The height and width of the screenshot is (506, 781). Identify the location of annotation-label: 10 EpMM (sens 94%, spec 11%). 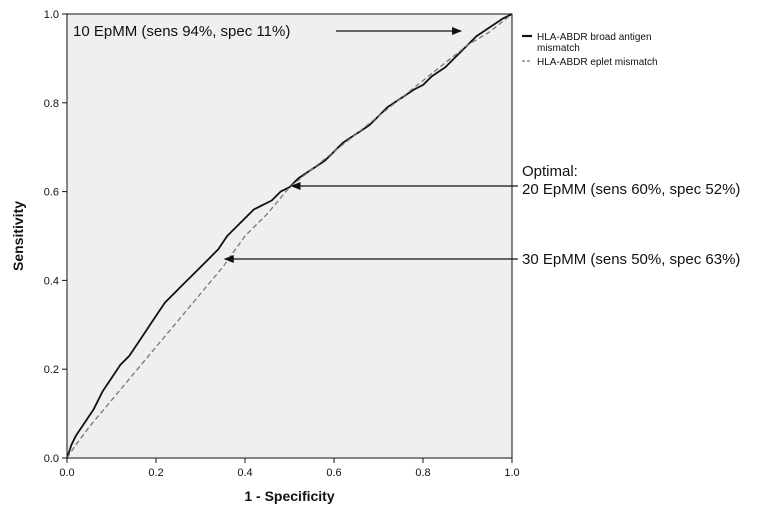
(181, 31).